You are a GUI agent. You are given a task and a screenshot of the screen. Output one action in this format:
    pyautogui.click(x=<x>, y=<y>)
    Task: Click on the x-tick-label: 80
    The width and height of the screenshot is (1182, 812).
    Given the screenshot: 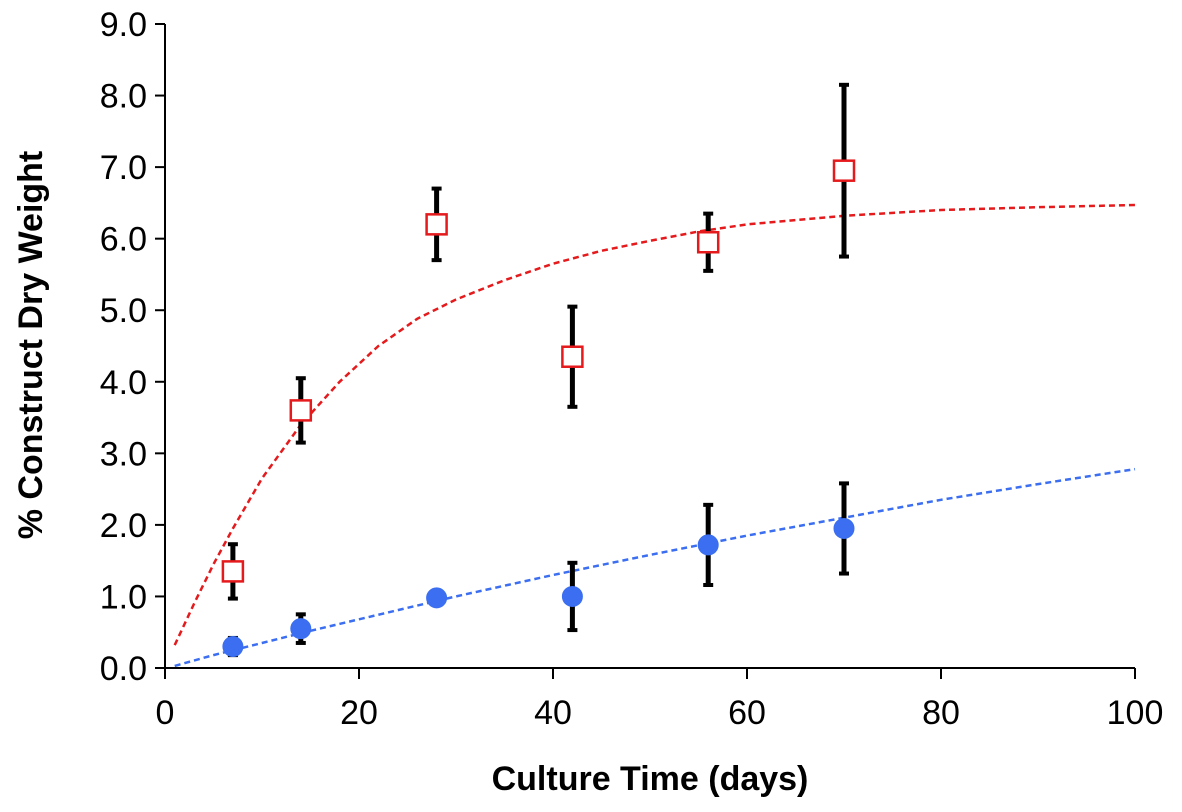 What is the action you would take?
    pyautogui.click(x=941, y=713)
    